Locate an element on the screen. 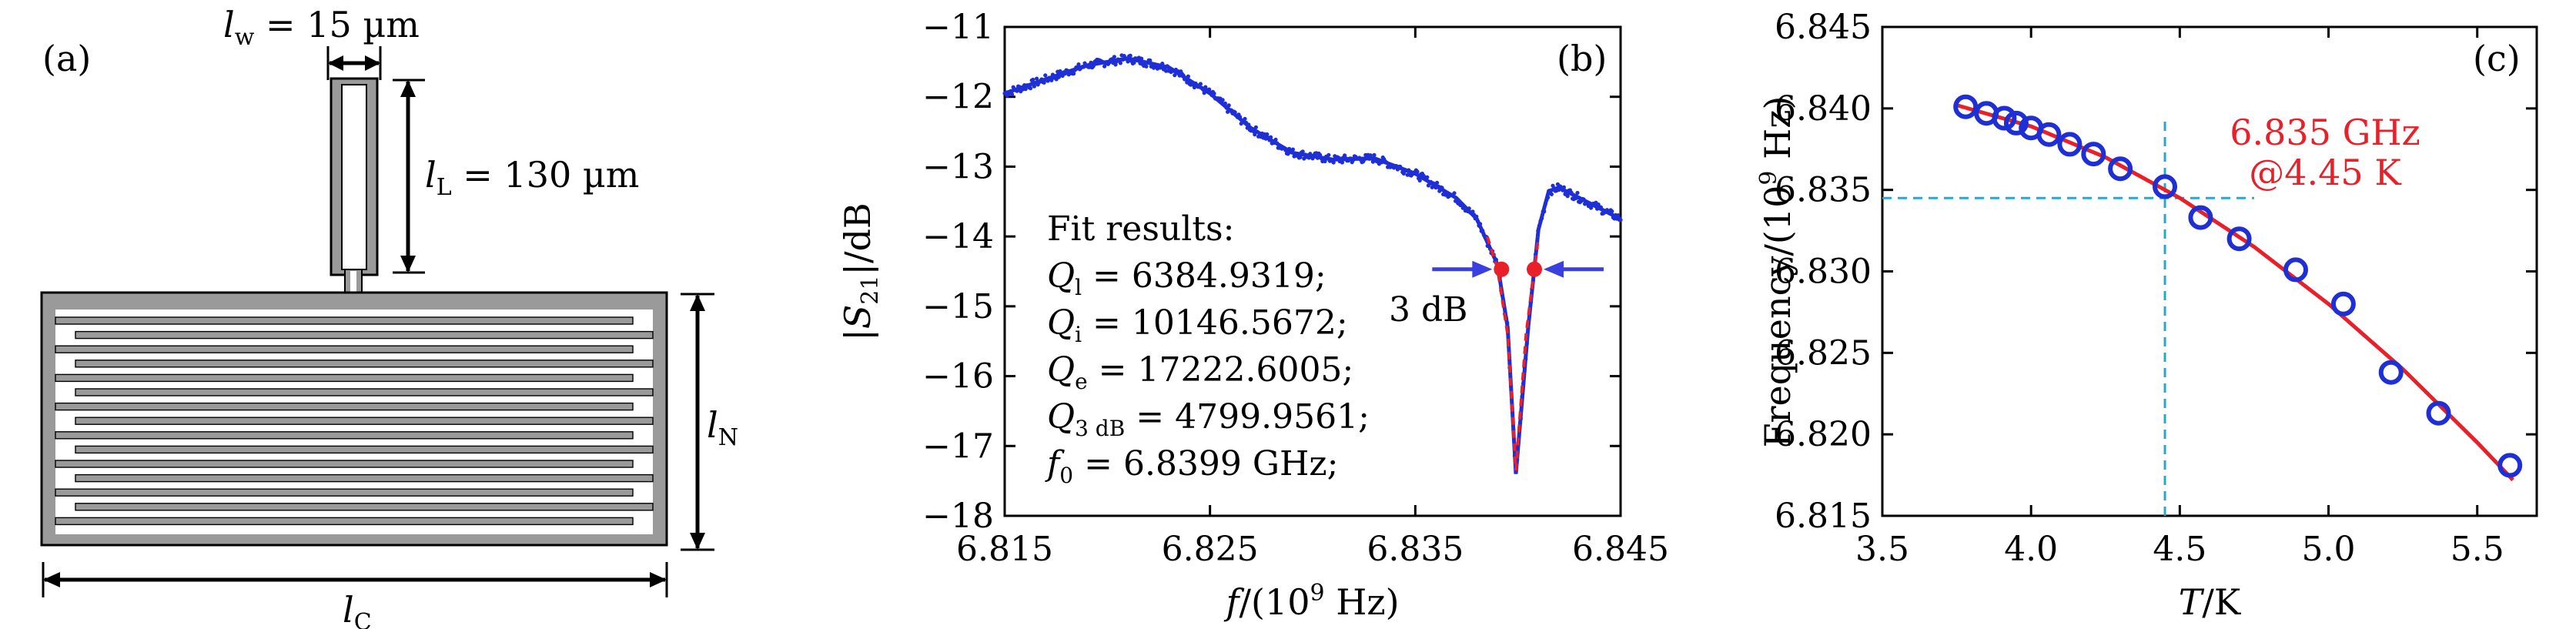 Image resolution: width=2576 pixels, height=629 pixels. panel-c-y-tick-label: 6.820 is located at coordinates (1824, 434).